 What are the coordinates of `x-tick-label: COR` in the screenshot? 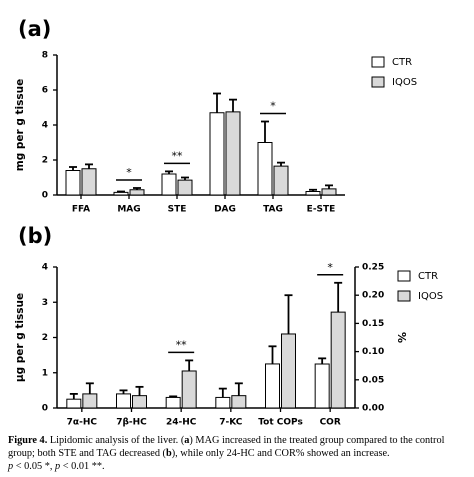 It's located at (330, 423).